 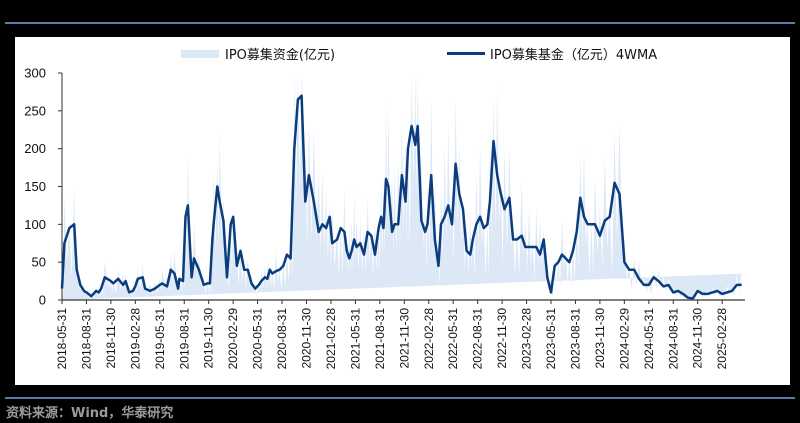 I want to click on x-tick-label: 2021-11-30, so click(x=404, y=338).